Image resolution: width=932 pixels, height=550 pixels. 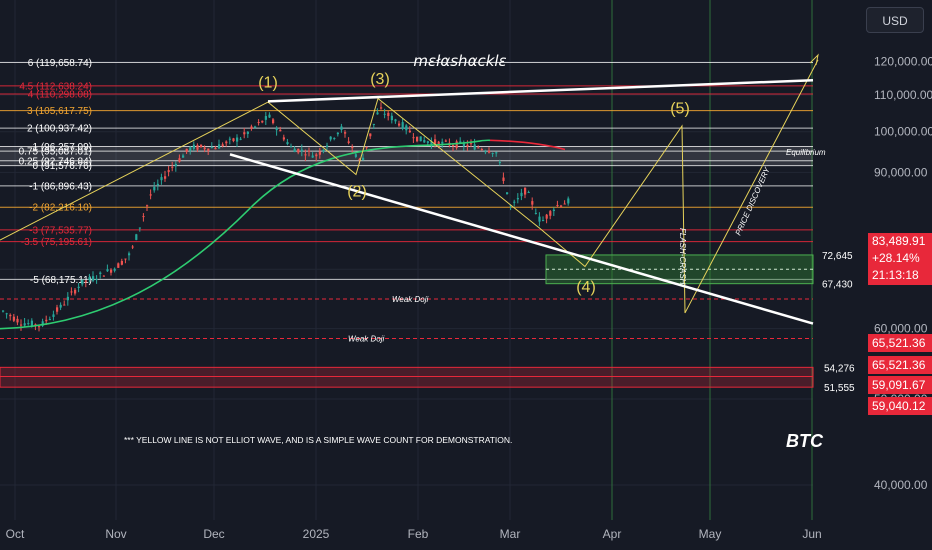 I want to click on symbol-watermark: BTC, so click(x=805, y=441).